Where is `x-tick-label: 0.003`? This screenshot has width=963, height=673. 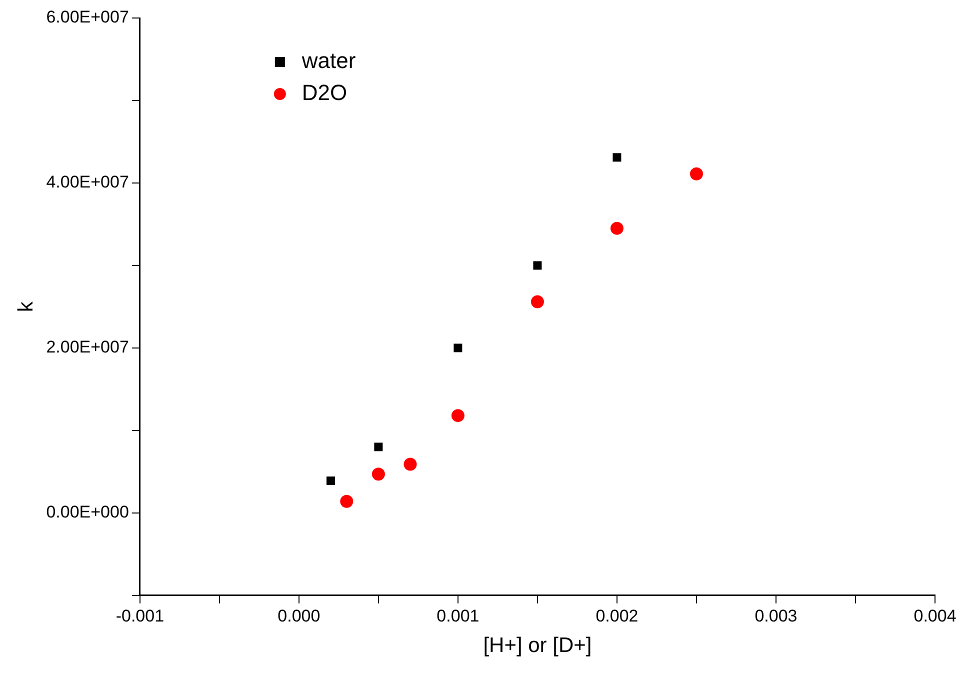
x-tick-label: 0.003 is located at coordinates (776, 616).